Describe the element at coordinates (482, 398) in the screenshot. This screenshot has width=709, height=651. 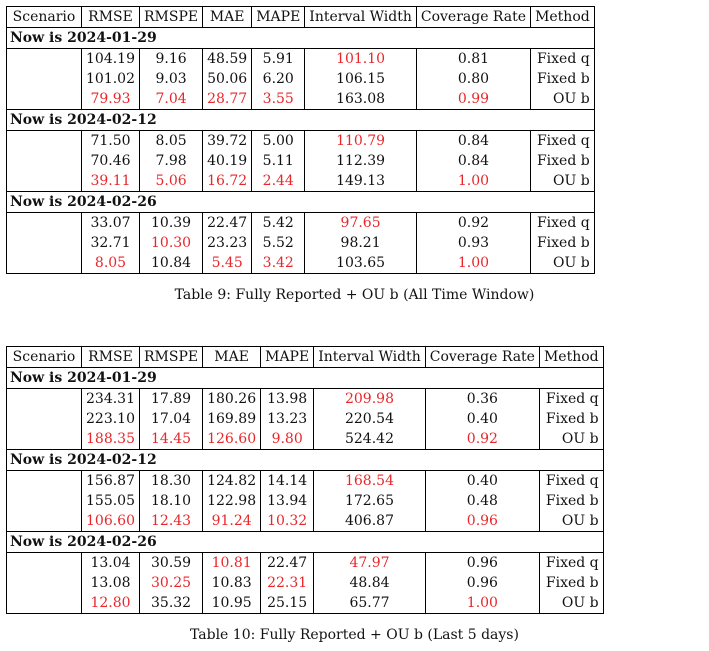
I see `value-cell: 0.36` at that location.